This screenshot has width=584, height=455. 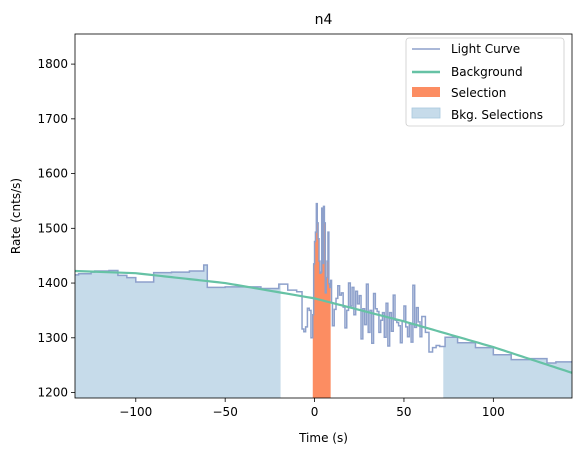 What do you see at coordinates (403, 412) in the screenshot?
I see `x-tick-label: 50` at bounding box center [403, 412].